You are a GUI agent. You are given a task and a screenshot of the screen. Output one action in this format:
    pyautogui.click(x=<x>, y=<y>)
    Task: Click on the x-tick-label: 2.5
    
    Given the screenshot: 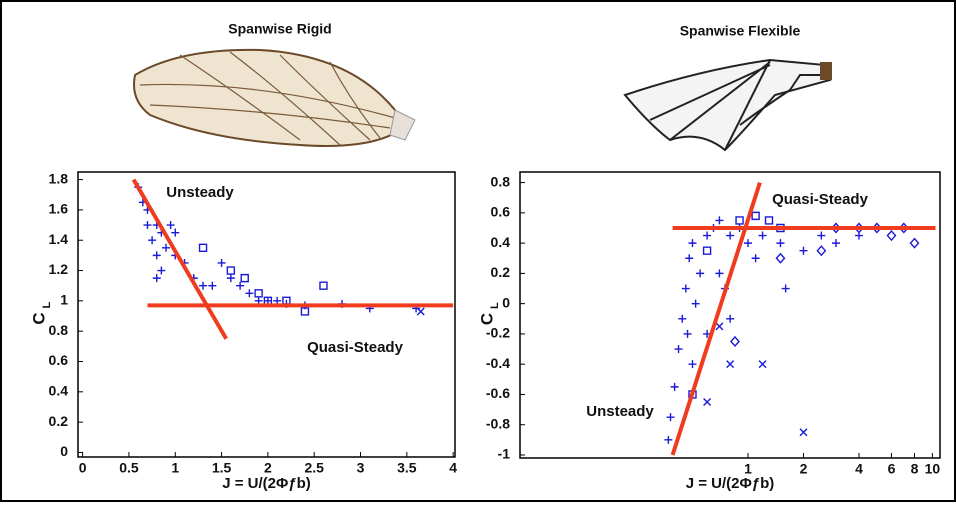 What is the action you would take?
    pyautogui.click(x=314, y=468)
    